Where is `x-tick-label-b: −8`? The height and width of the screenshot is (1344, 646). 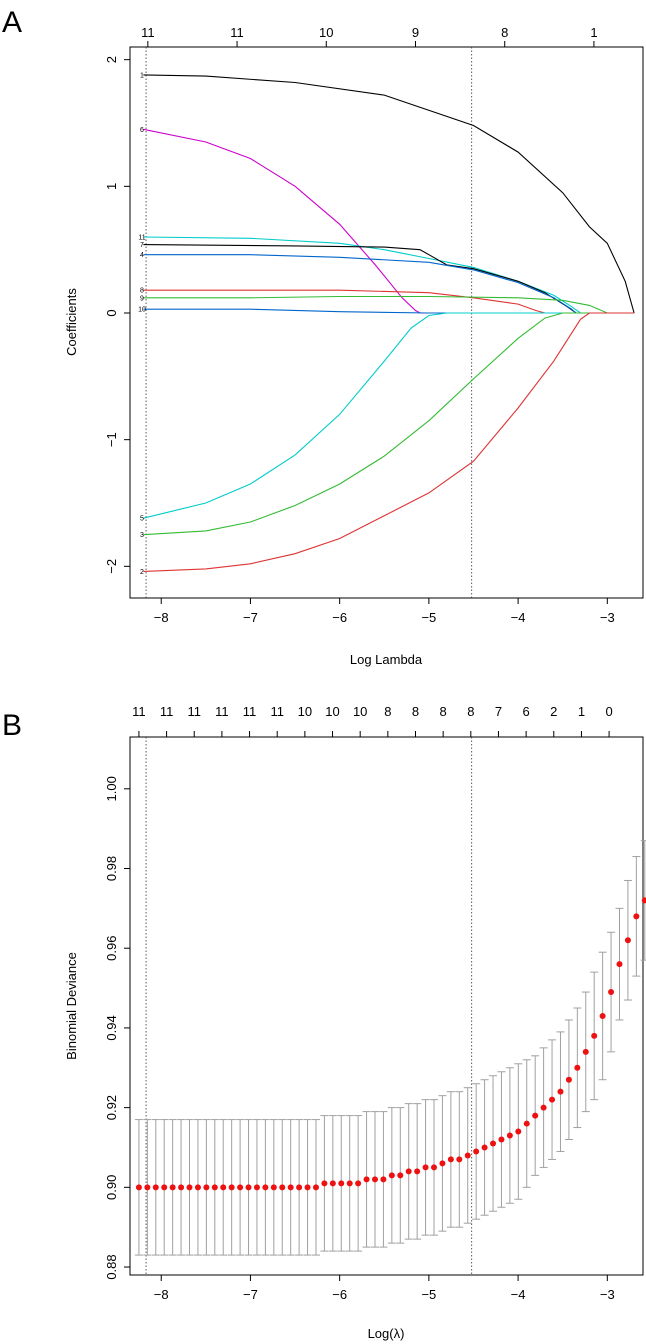
x-tick-label-b: −8 is located at coordinates (161, 1294).